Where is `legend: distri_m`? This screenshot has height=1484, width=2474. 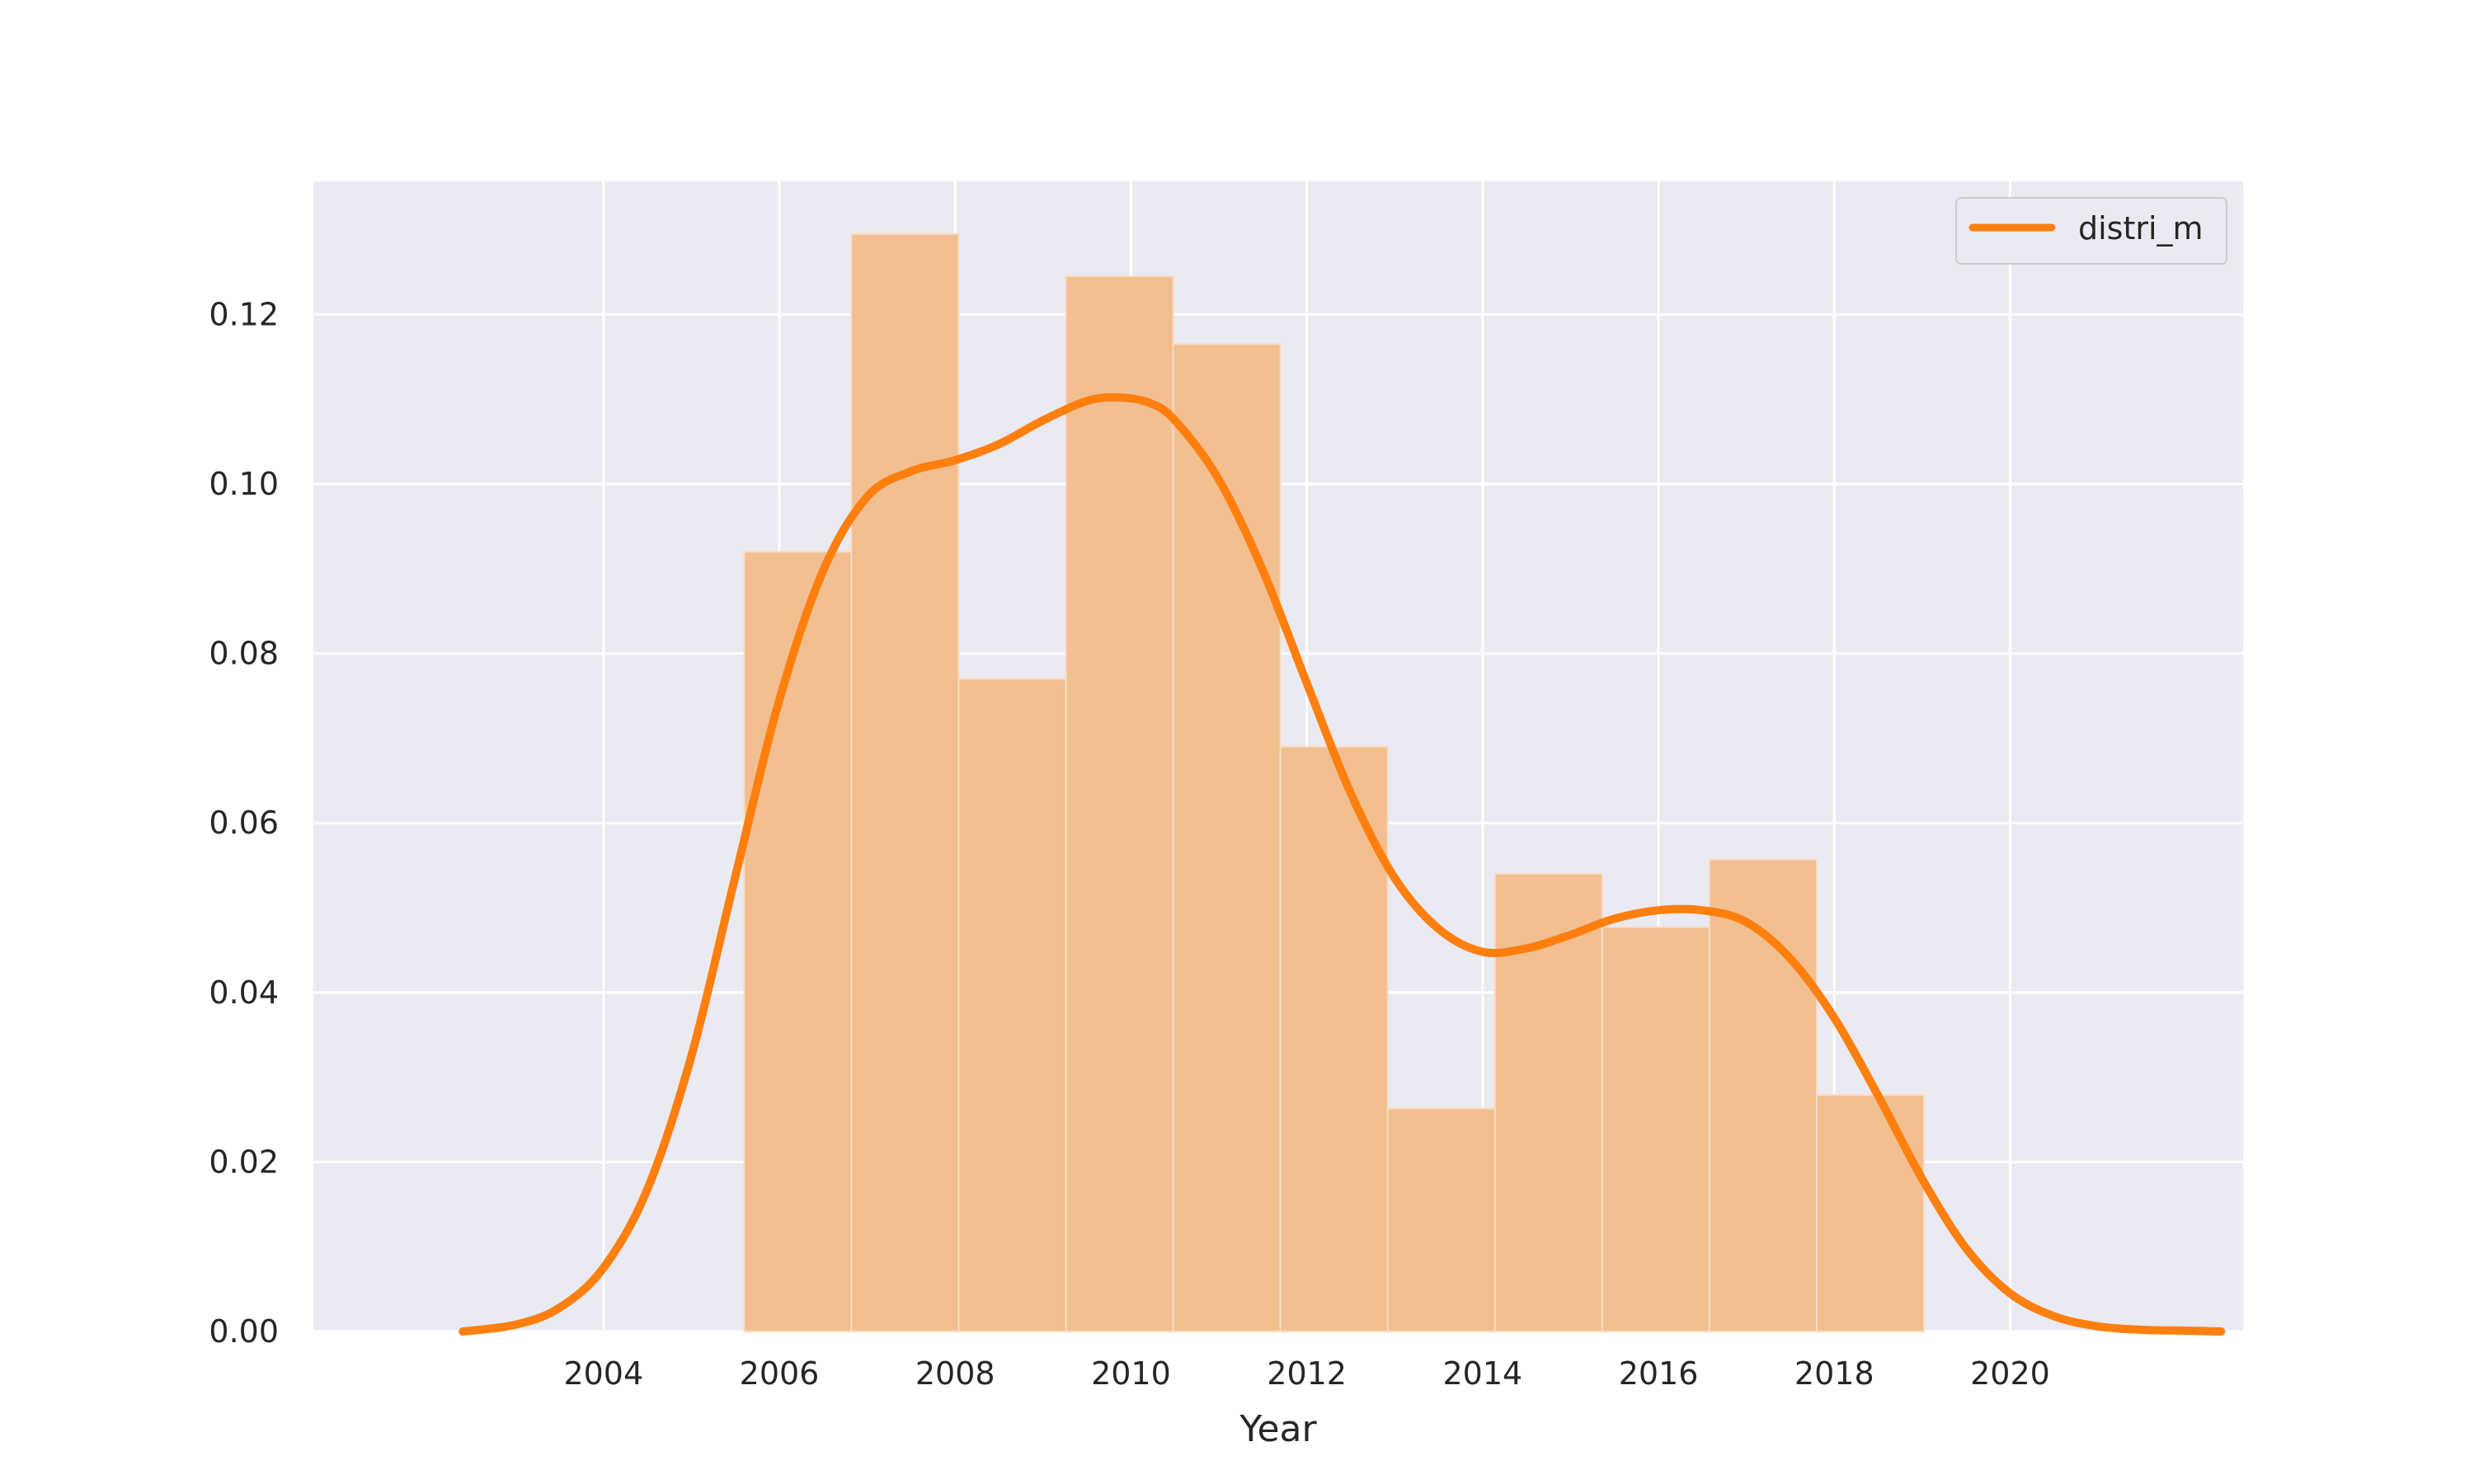 legend: distri_m is located at coordinates (2091, 231).